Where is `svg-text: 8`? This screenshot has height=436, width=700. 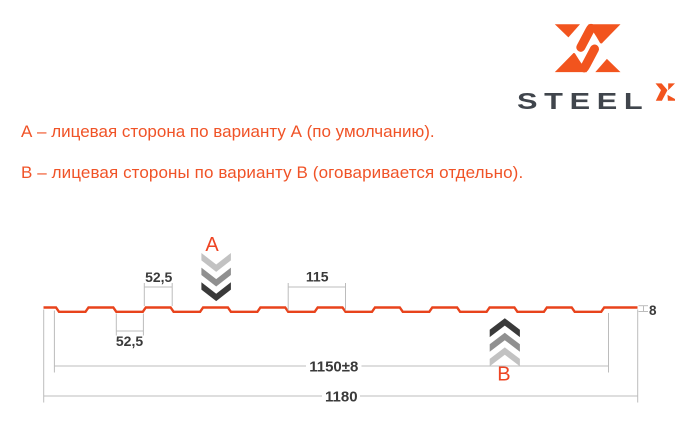 svg-text: 8 is located at coordinates (653, 310).